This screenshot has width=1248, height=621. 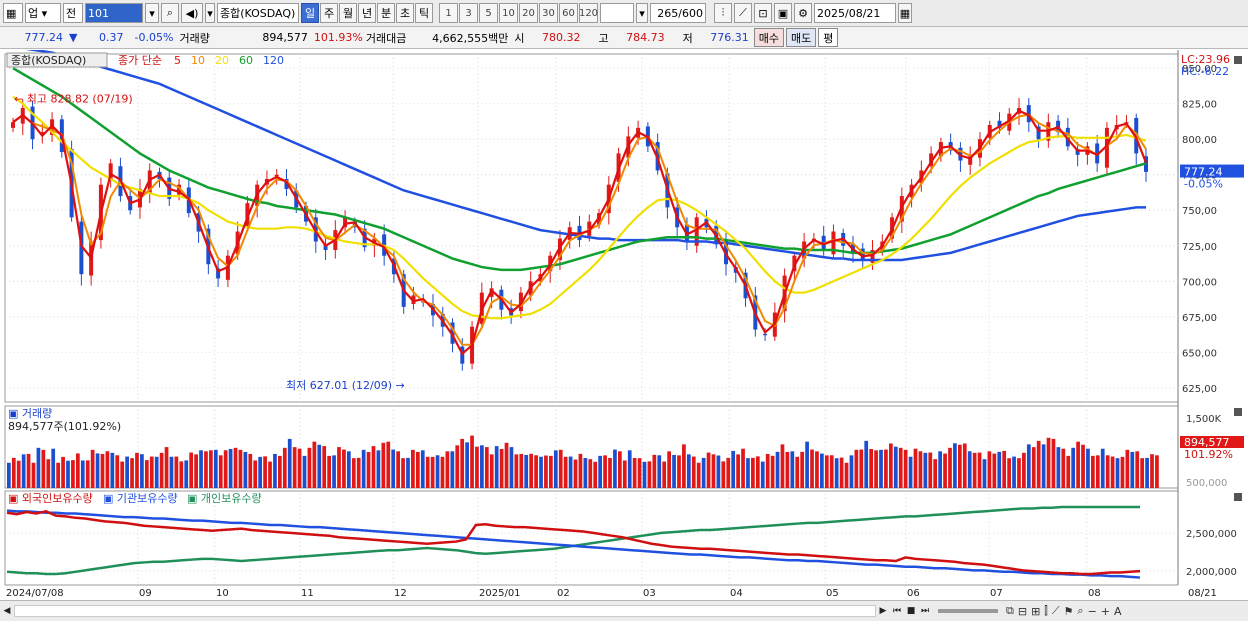 I want to click on zoom-in-icon: +, so click(x=1105, y=611).